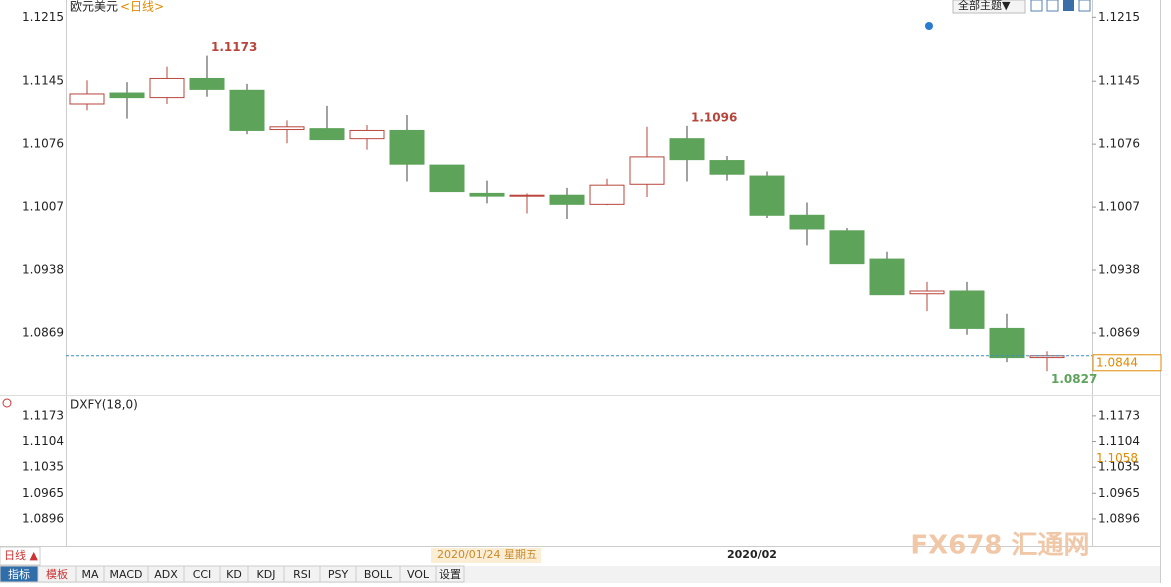 The image size is (1171, 587). I want to click on tab: MACD, so click(126, 574).